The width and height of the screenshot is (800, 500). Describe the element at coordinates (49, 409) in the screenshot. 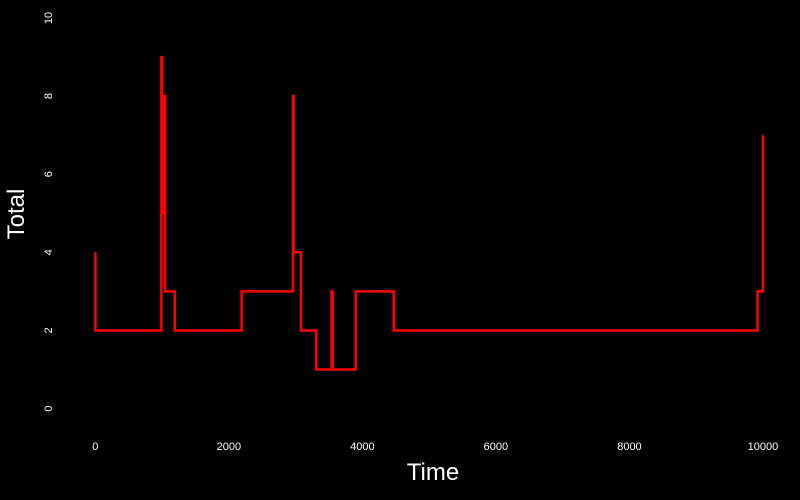

I see `y-tick-label: 0` at that location.